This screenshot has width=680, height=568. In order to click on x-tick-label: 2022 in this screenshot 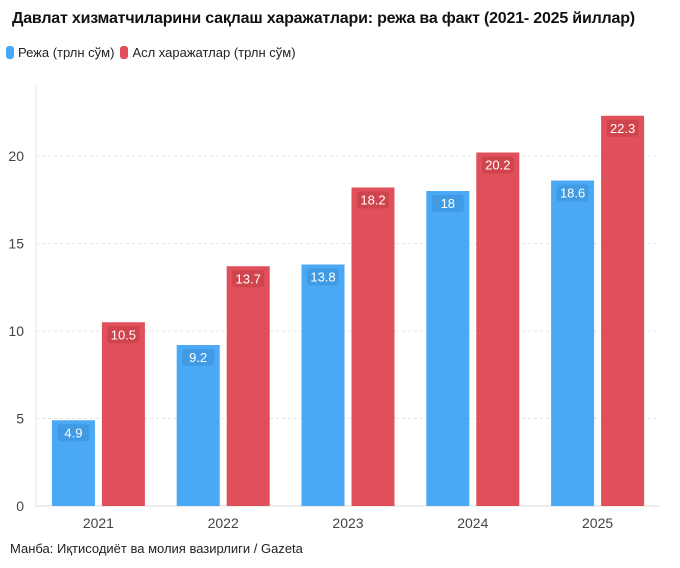, I will do `click(223, 523)`.